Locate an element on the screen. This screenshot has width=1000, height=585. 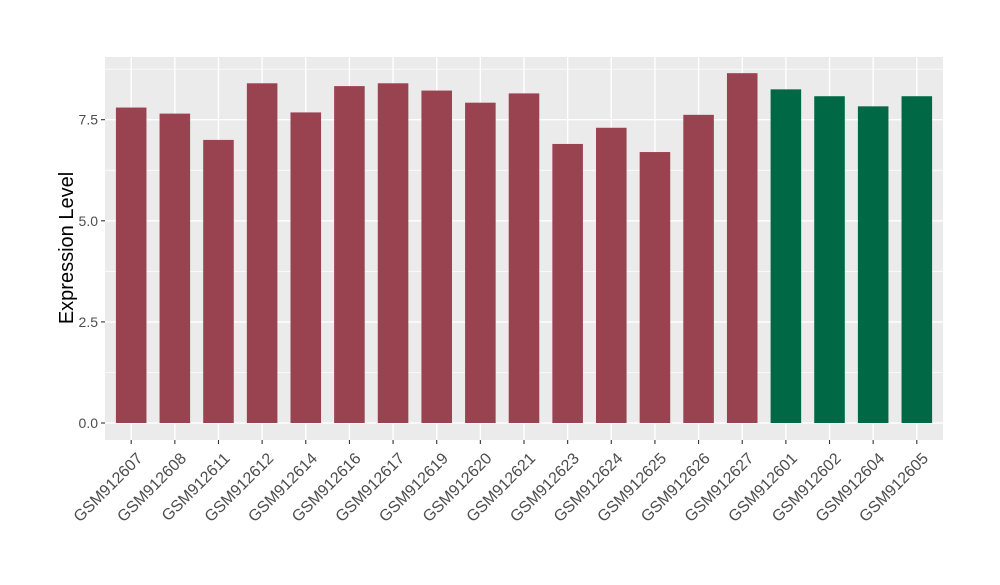
bar-GSM912605 is located at coordinates (917, 260).